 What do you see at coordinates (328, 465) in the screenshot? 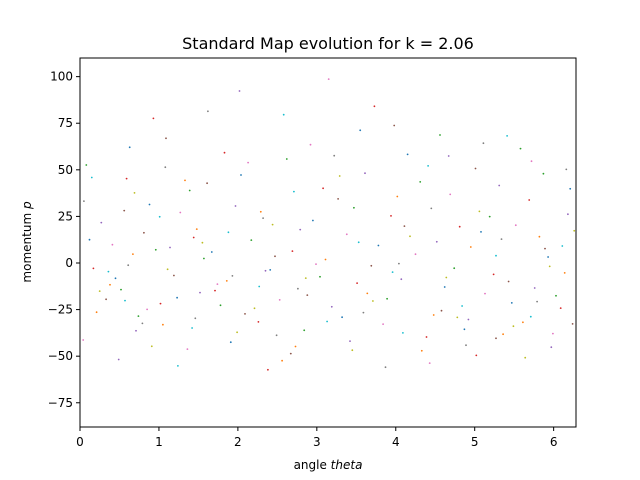
I see `x-axis-label: angle theta` at bounding box center [328, 465].